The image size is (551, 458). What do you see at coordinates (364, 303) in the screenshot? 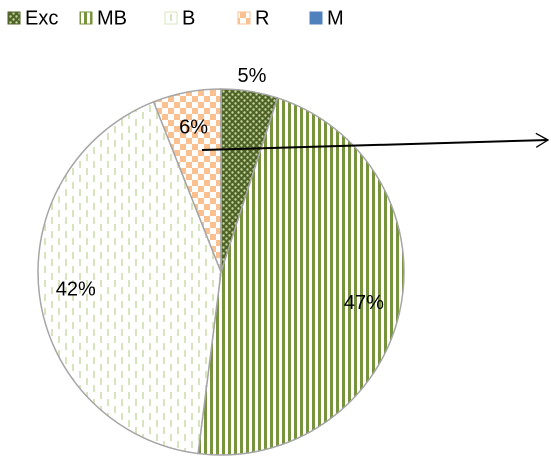
I see `data-label: 47%` at bounding box center [364, 303].